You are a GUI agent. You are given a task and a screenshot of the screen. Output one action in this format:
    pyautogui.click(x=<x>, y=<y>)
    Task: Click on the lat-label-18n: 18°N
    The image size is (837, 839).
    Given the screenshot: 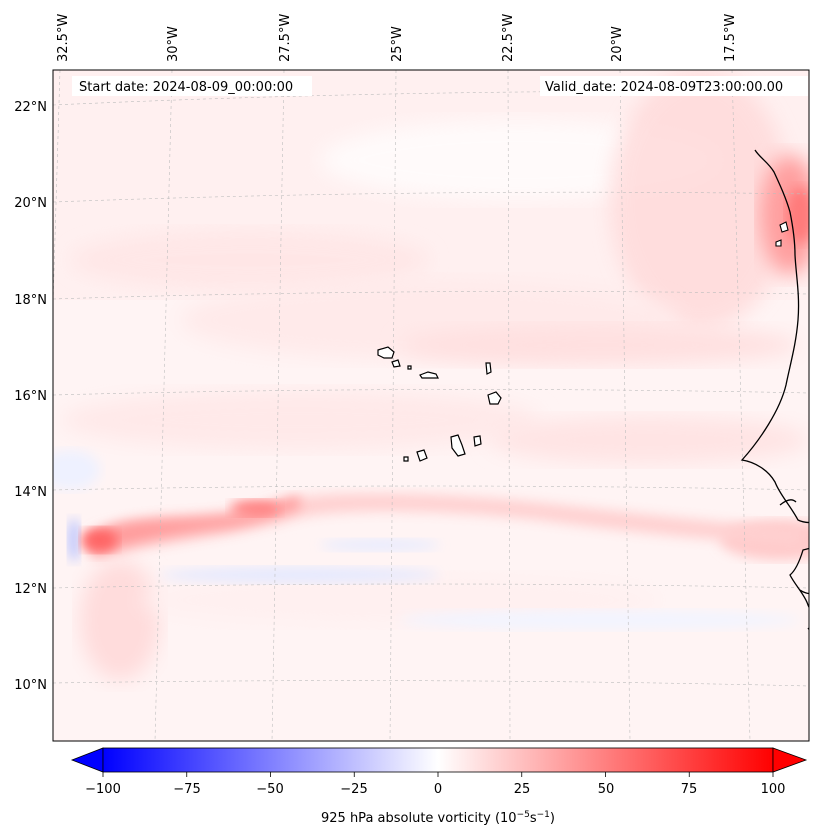 What is the action you would take?
    pyautogui.click(x=30, y=300)
    